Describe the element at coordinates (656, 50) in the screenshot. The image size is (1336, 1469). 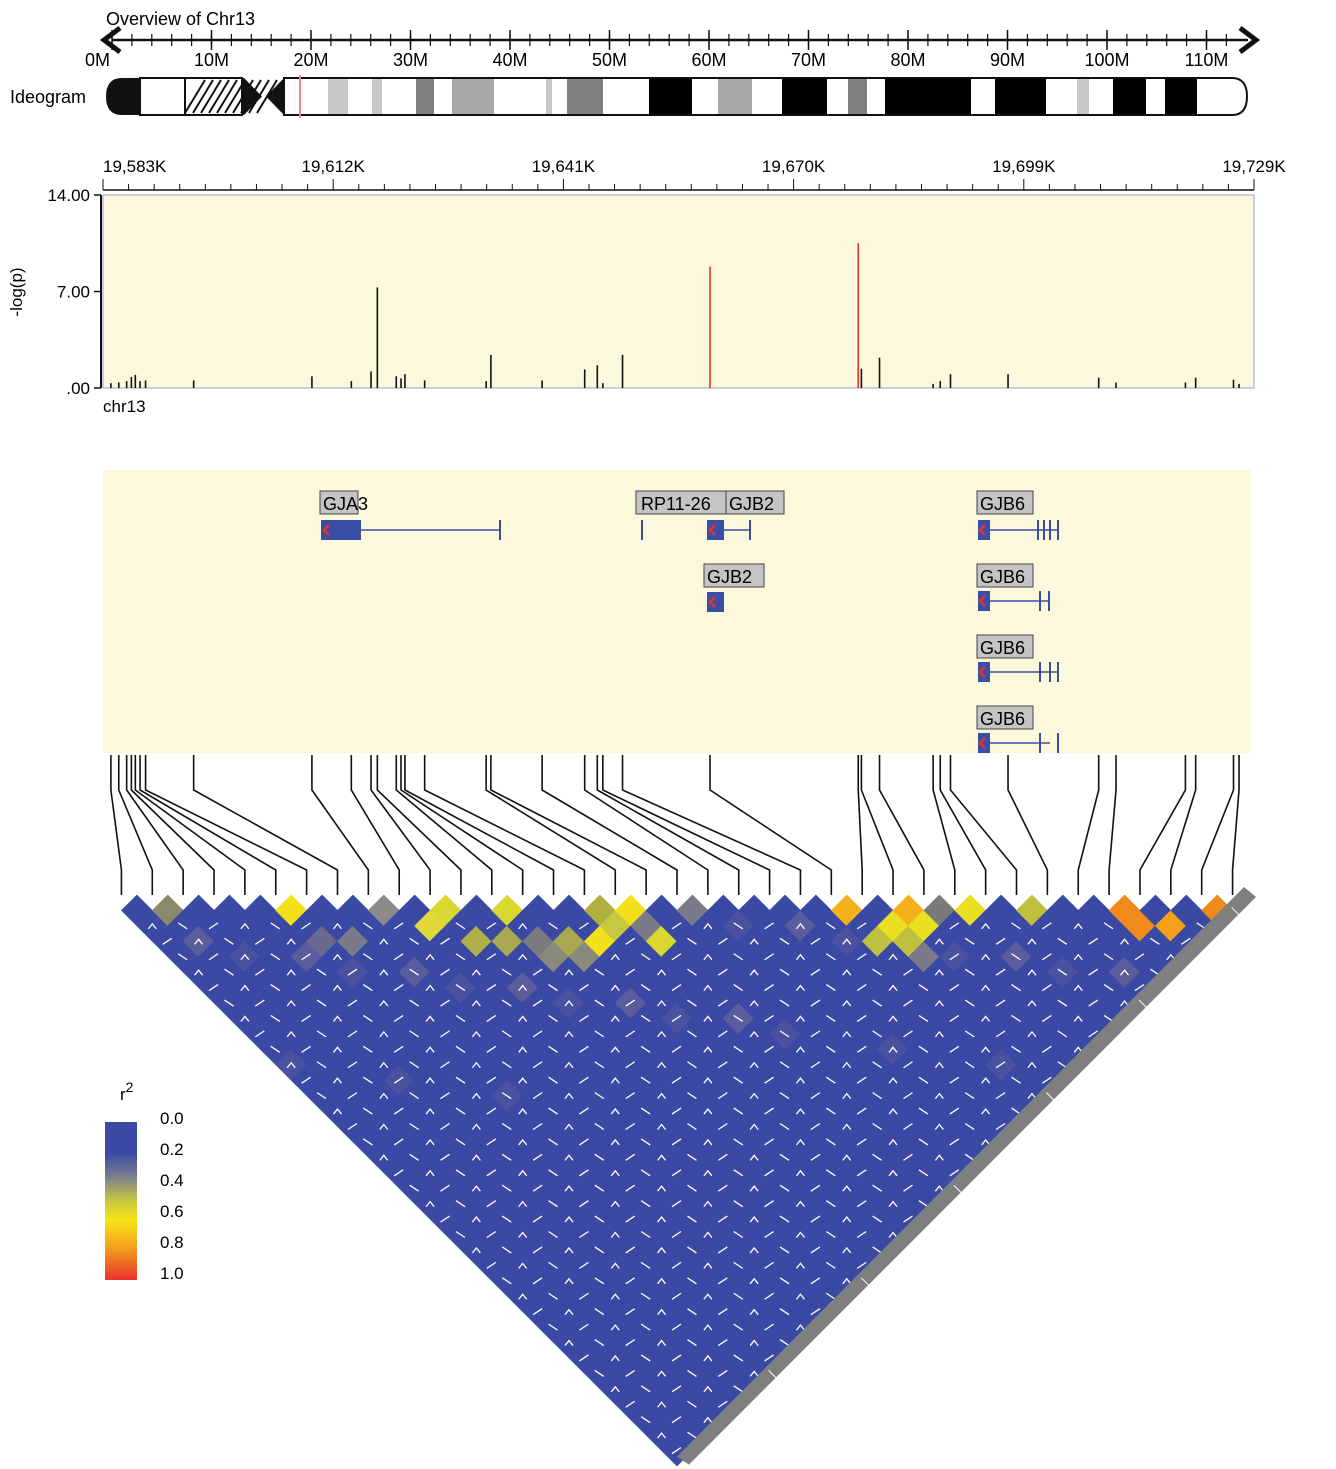
I see `overview-tick-labels: 0M 10M 20M 30M 40M 50M 60M 70M 80M 90M 100M 110M` at that location.